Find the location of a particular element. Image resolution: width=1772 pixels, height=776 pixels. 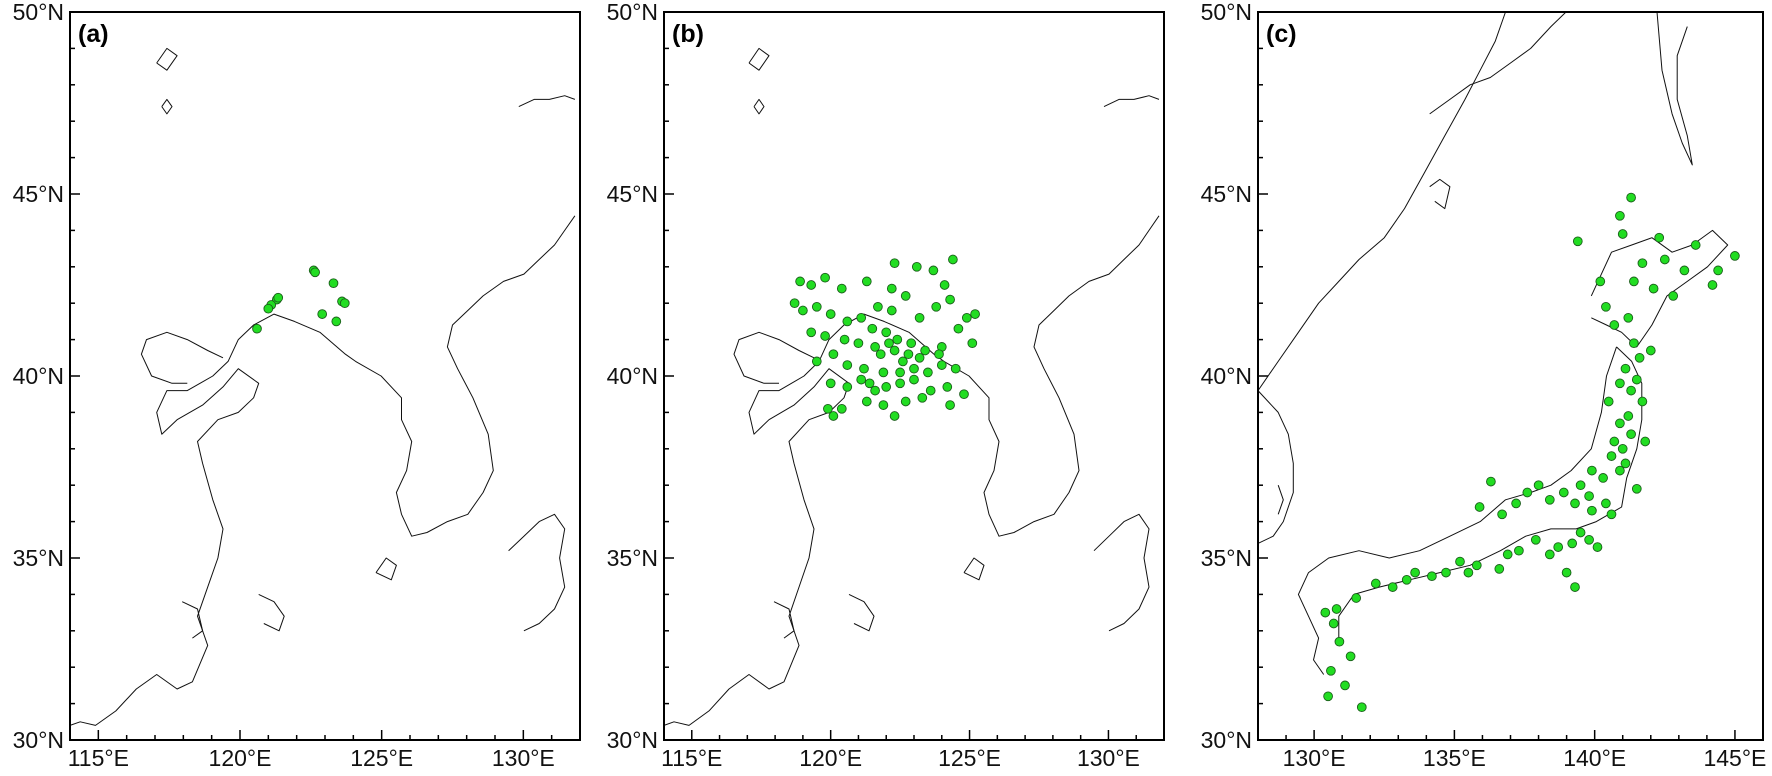

x-tick-label: 115°E is located at coordinates (691, 758).